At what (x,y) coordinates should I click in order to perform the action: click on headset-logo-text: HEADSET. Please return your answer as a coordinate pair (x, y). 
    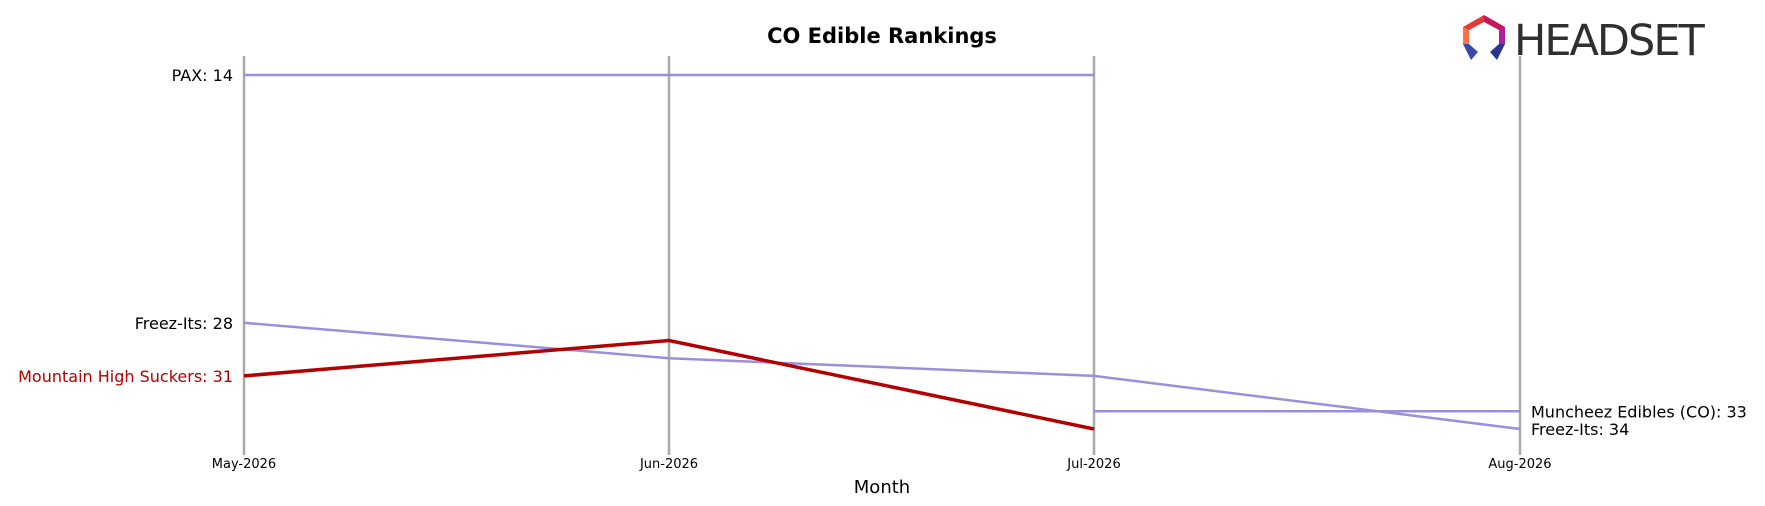
    Looking at the image, I should click on (1609, 41).